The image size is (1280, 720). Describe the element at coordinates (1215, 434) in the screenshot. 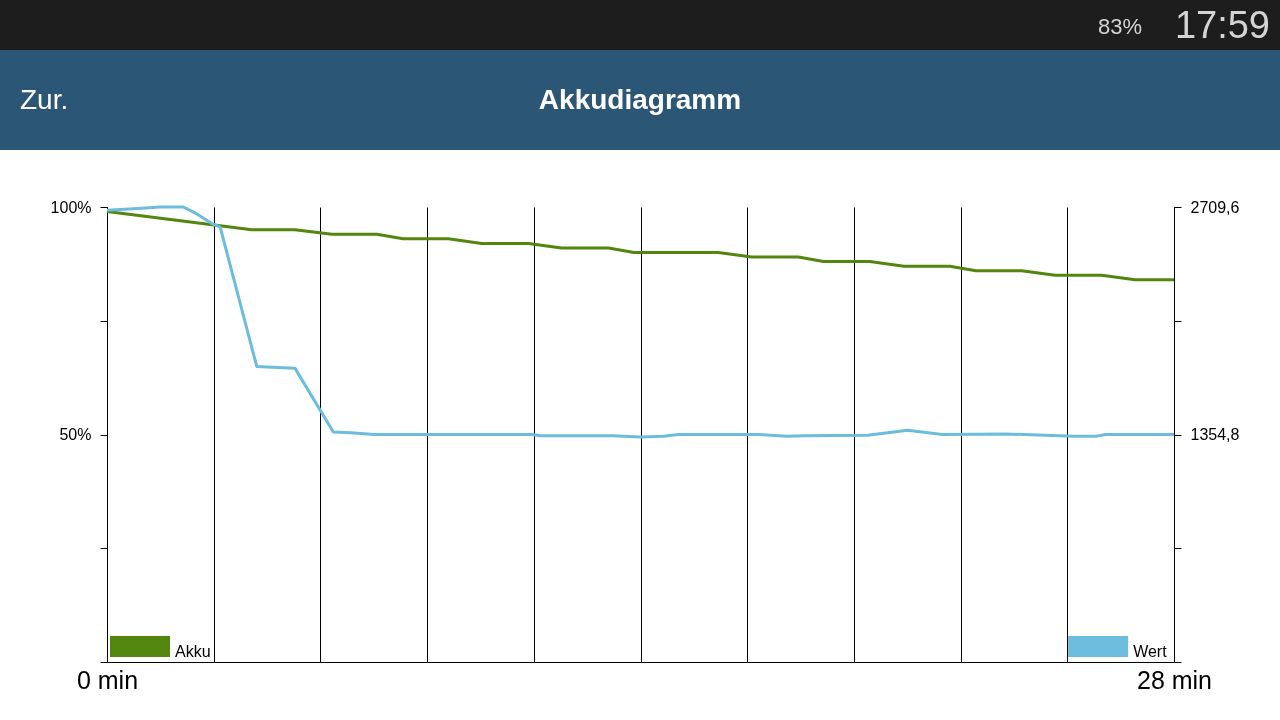

I see `y2-tick-label: 1354,8` at that location.